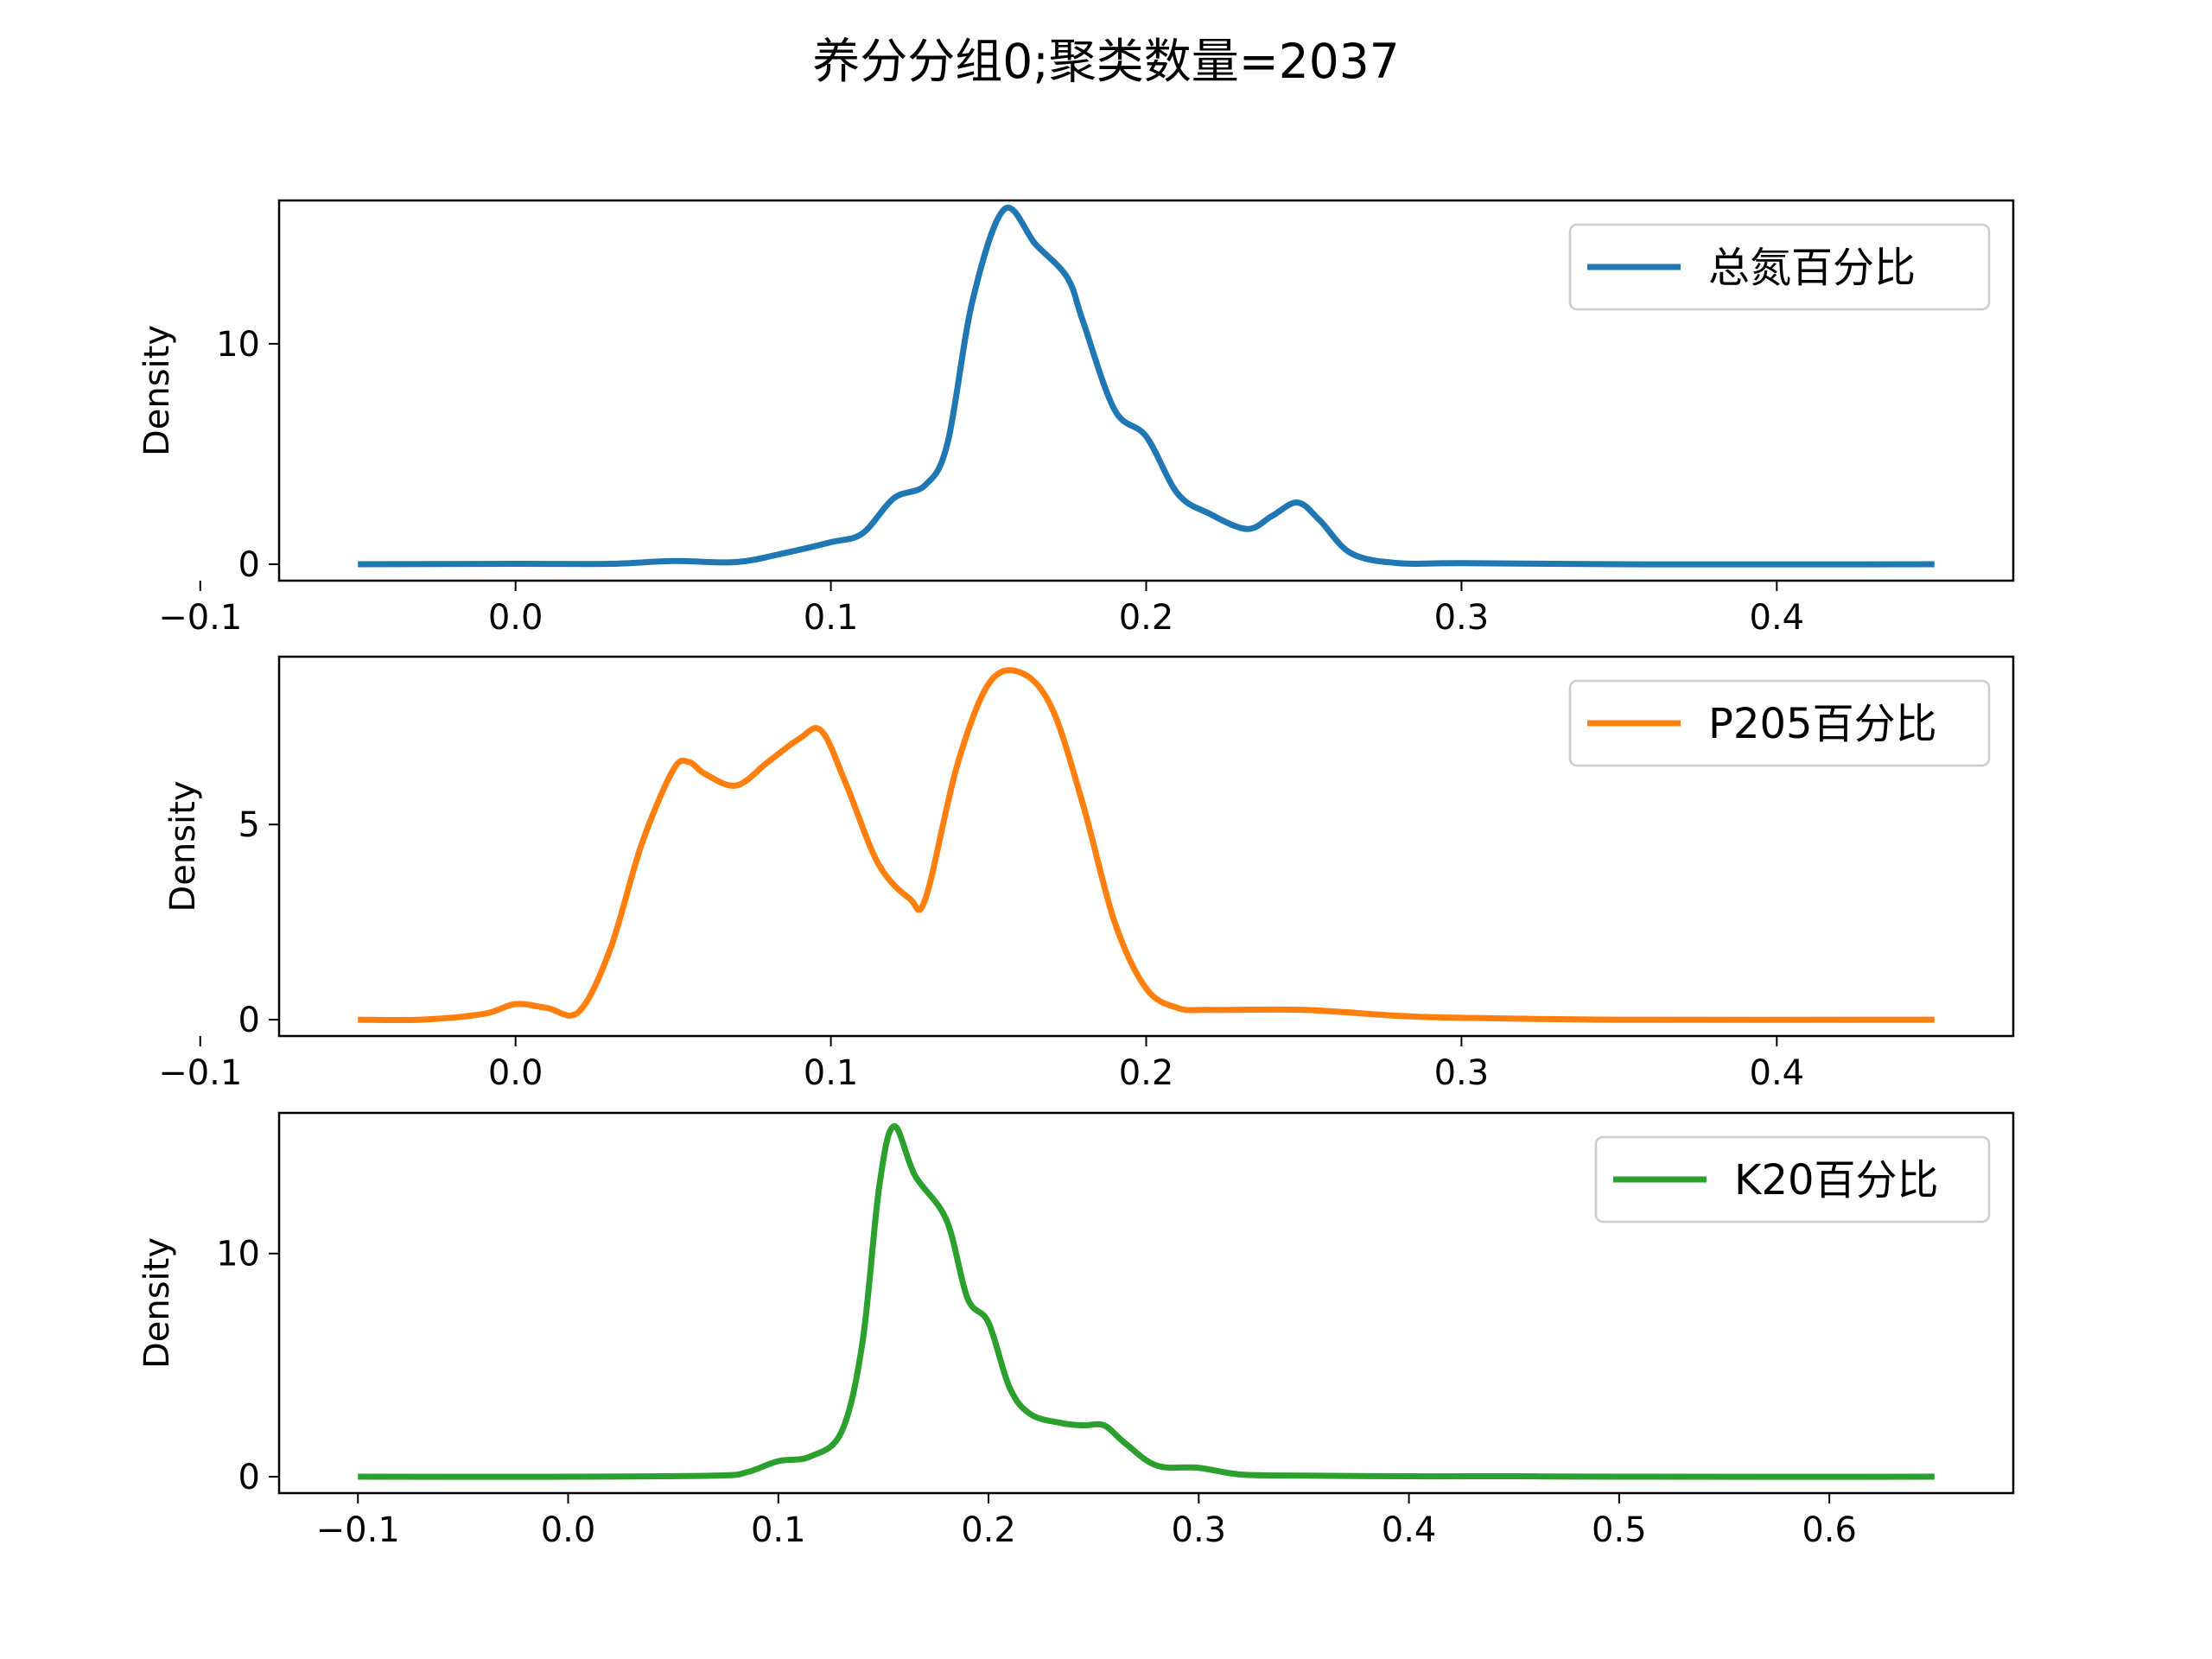  Describe the element at coordinates (1619, 1530) in the screenshot. I see `x-tick-label-3-7: 0.5` at that location.